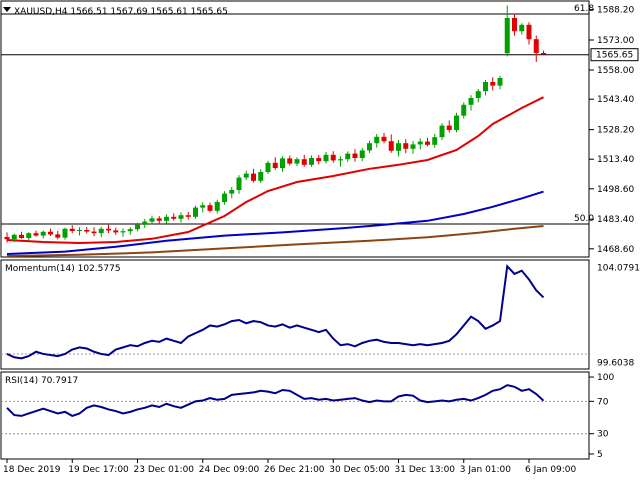  I want to click on ma-blue-line, so click(275, 222).